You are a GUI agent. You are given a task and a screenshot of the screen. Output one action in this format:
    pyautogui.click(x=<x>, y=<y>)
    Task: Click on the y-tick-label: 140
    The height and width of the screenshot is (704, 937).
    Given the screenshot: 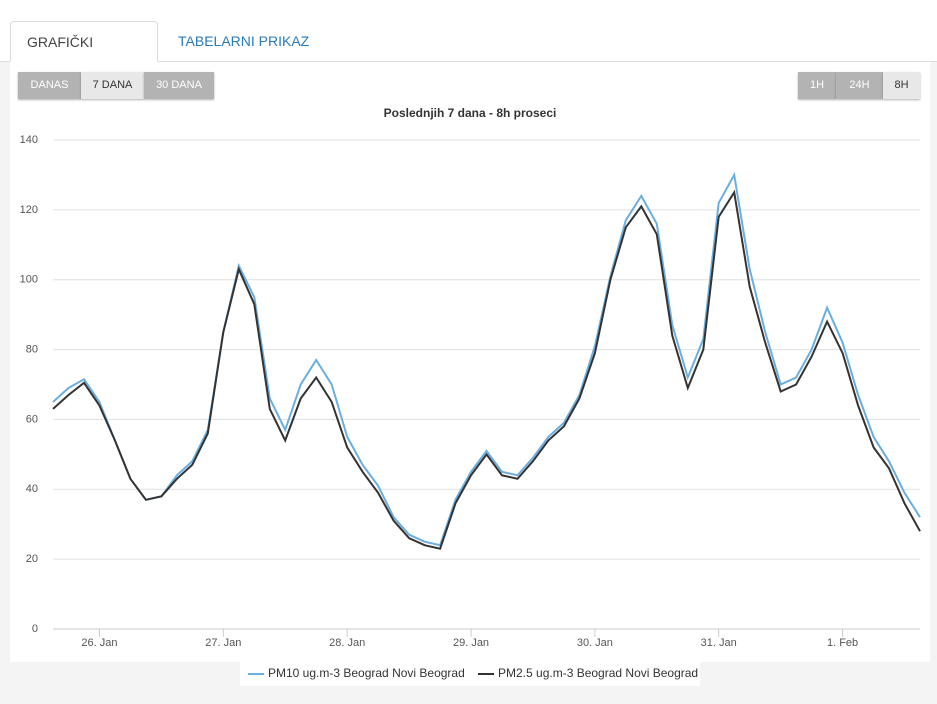 What is the action you would take?
    pyautogui.click(x=29, y=140)
    